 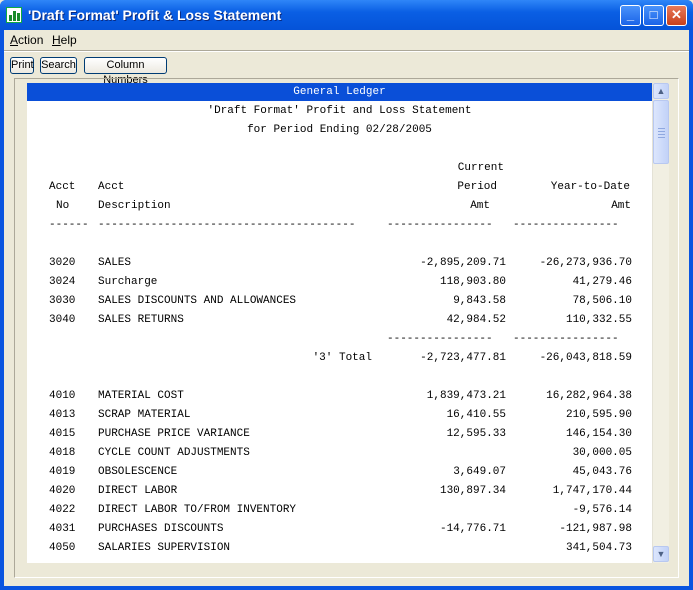 I want to click on cell-desc: MATERIAL COST, so click(x=141, y=396).